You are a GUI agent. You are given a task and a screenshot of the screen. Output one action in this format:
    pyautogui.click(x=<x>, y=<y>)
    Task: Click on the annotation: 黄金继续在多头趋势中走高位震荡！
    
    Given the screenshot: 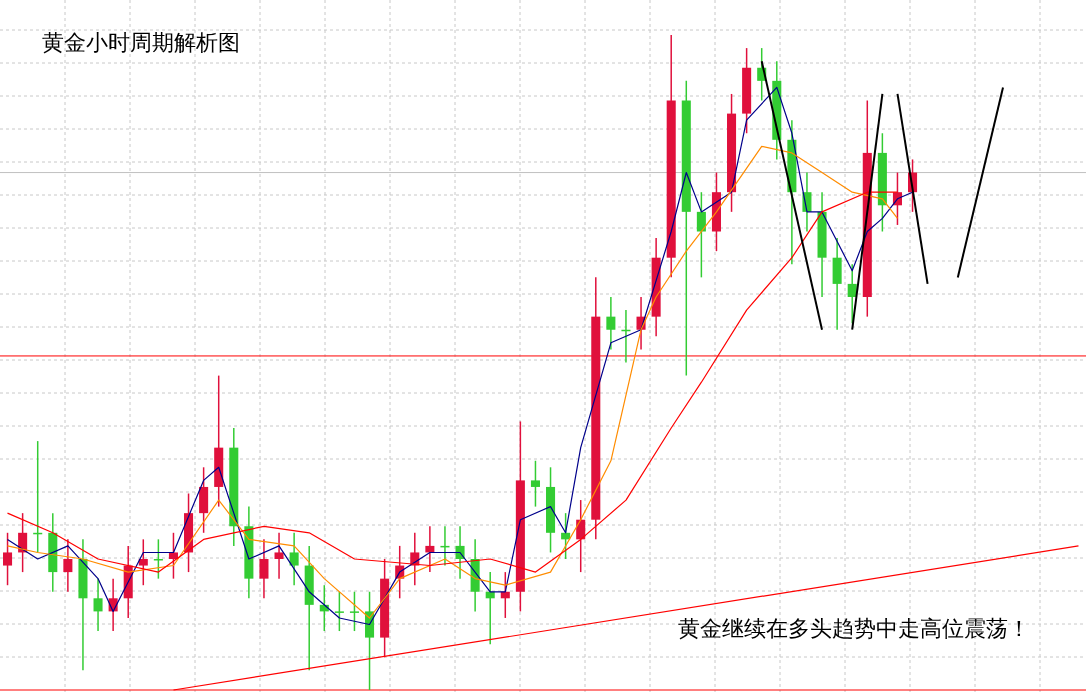 What is the action you would take?
    pyautogui.click(x=854, y=628)
    